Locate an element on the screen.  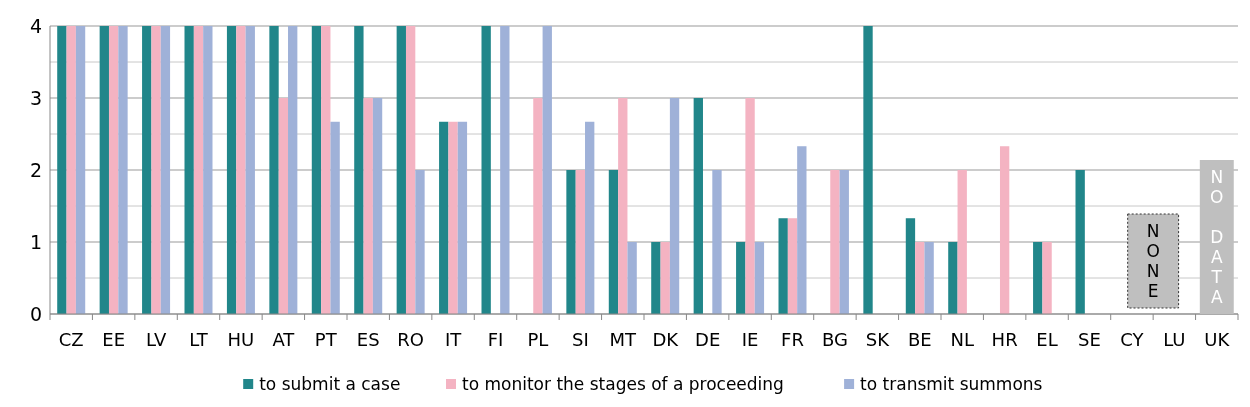
x-tick-label: UK is located at coordinates (1217, 339).